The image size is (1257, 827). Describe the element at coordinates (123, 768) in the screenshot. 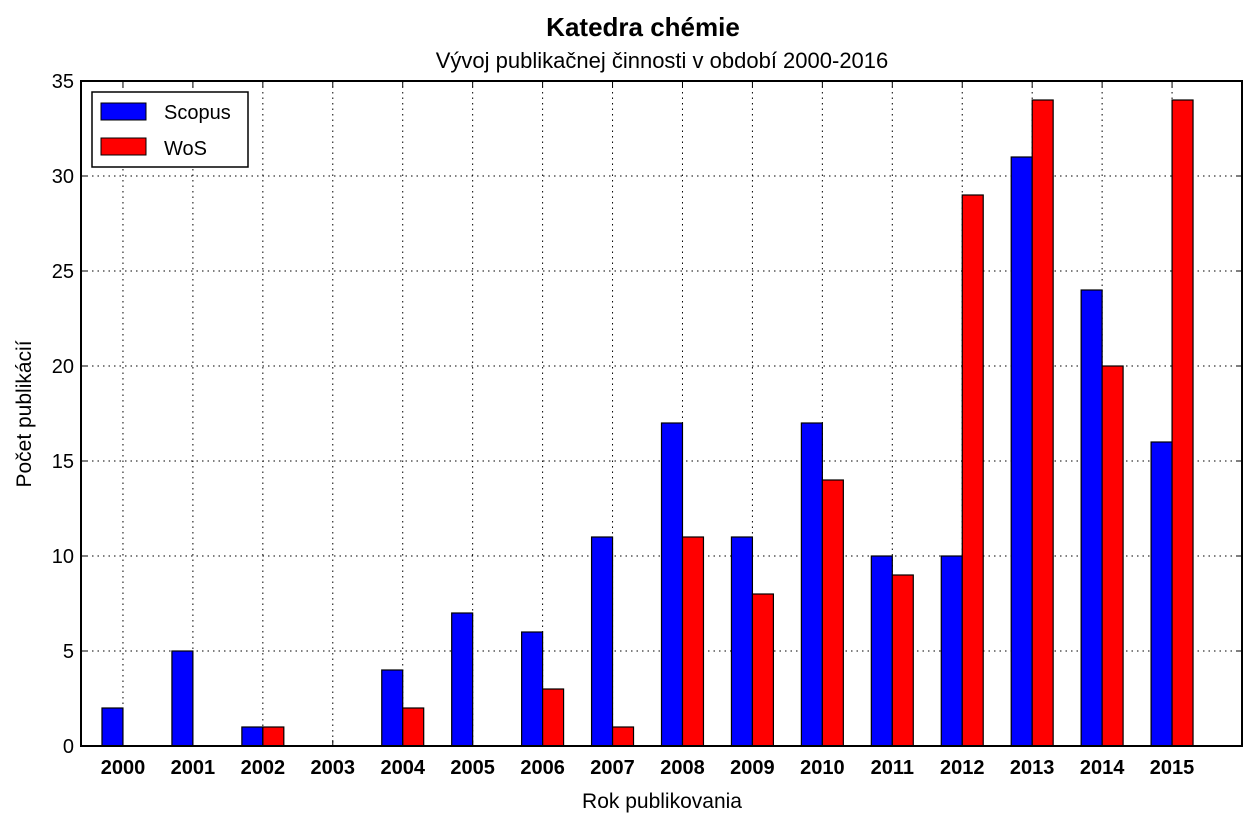

I see `x-tick-label: 2000` at that location.